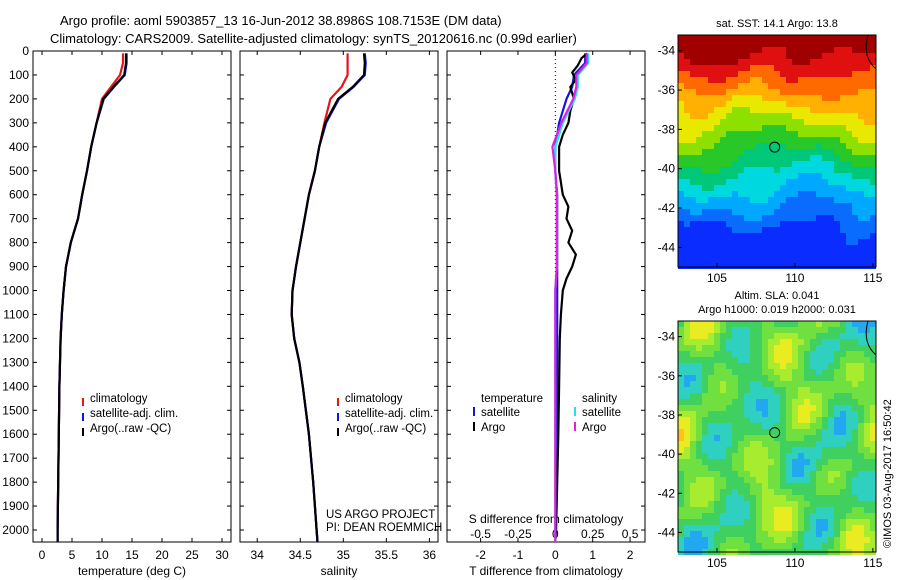 The width and height of the screenshot is (900, 580). I want to click on legend-argo: Argo(..raw -QC), so click(130, 429).